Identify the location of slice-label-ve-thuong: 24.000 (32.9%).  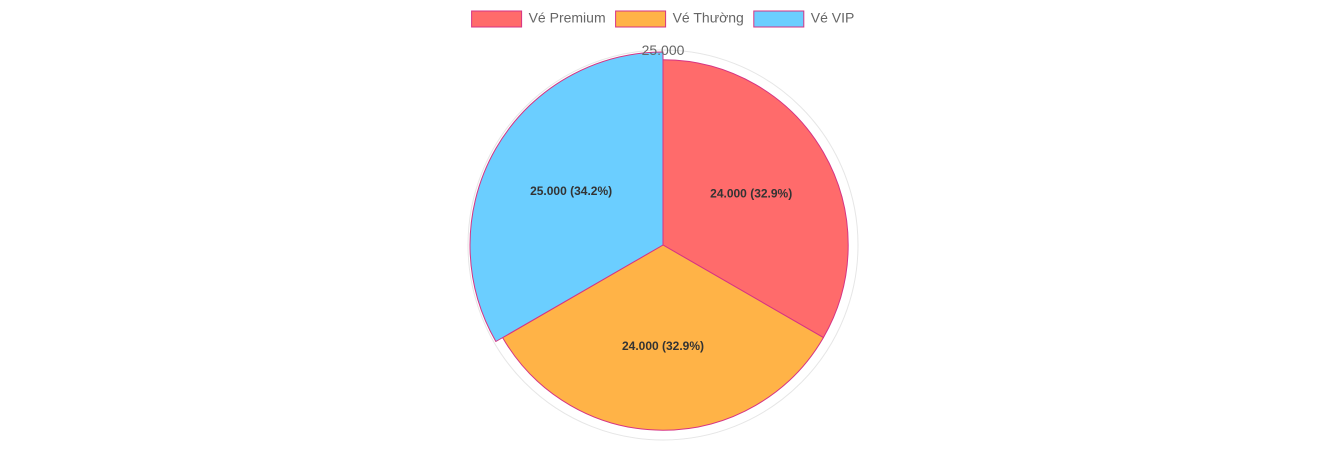
(663, 346).